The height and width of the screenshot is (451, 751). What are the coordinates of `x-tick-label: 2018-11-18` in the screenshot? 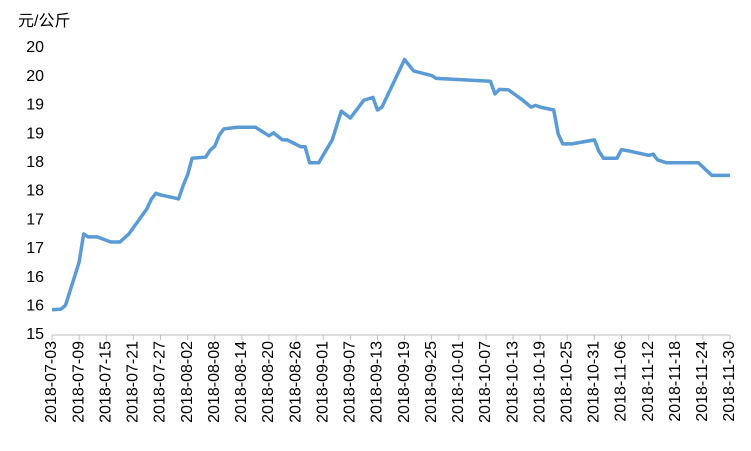 It's located at (675, 381).